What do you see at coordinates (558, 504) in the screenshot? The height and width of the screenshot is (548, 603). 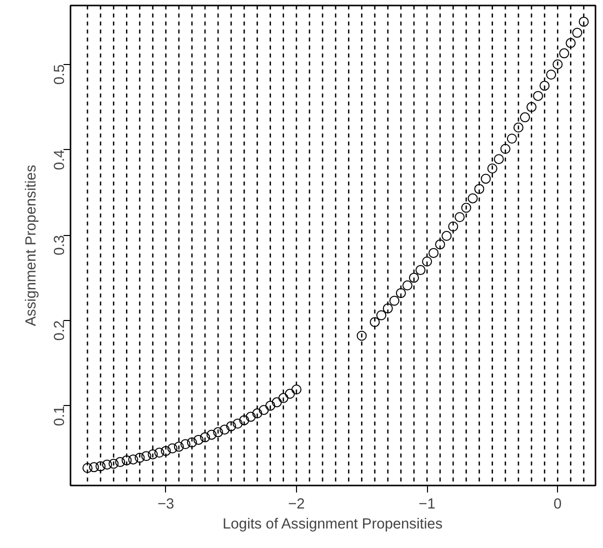 I see `x-tick-label: 0` at bounding box center [558, 504].